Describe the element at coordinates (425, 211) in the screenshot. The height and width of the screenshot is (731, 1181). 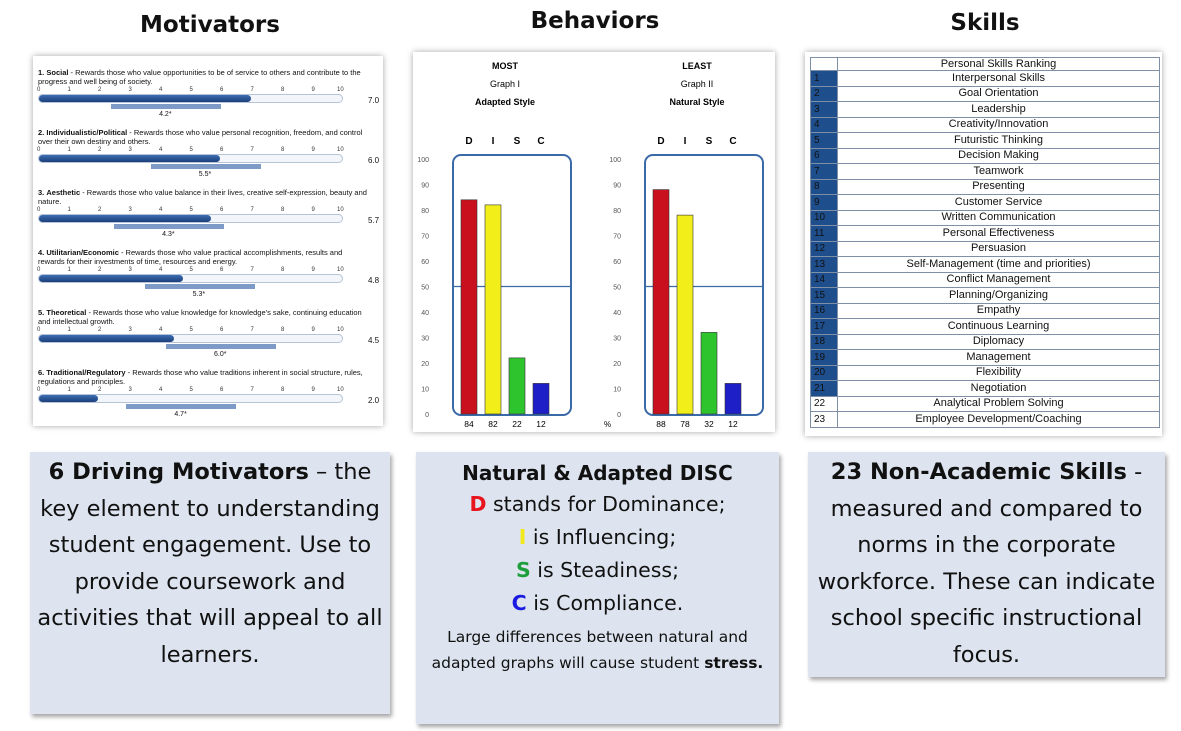
I see `y-tick-label: 80` at that location.